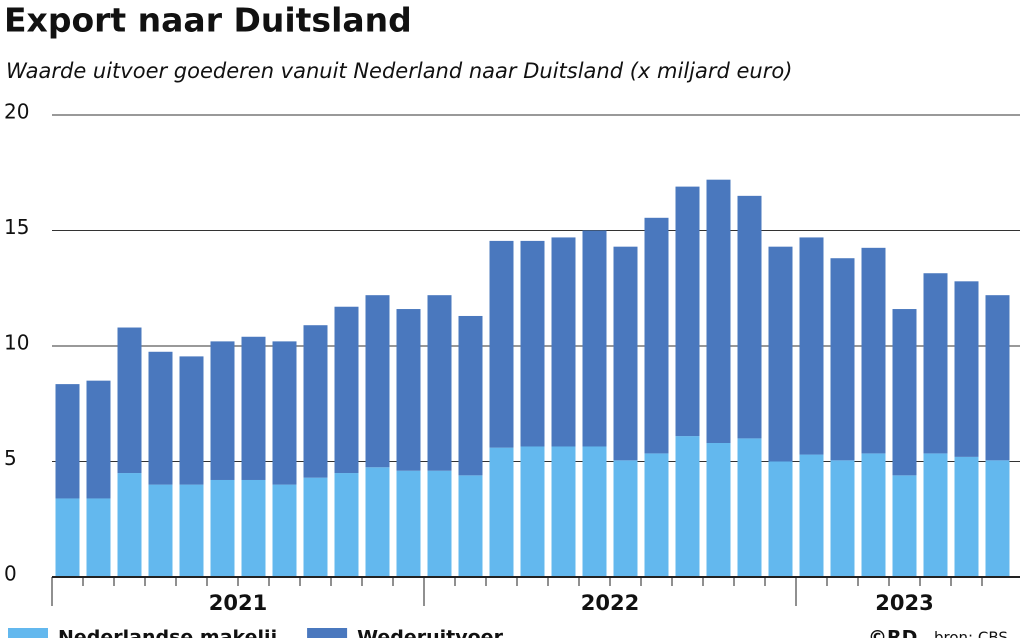 The image size is (1020, 638). What do you see at coordinates (16, 112) in the screenshot?
I see `y-tick-label: 20` at bounding box center [16, 112].